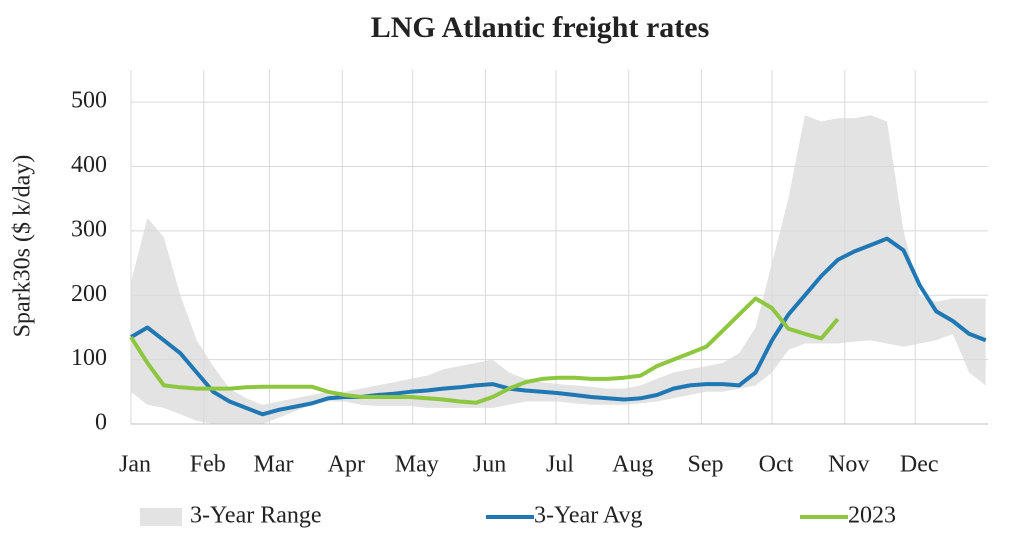  What do you see at coordinates (346, 465) in the screenshot?
I see `x-tick-label: Apr` at bounding box center [346, 465].